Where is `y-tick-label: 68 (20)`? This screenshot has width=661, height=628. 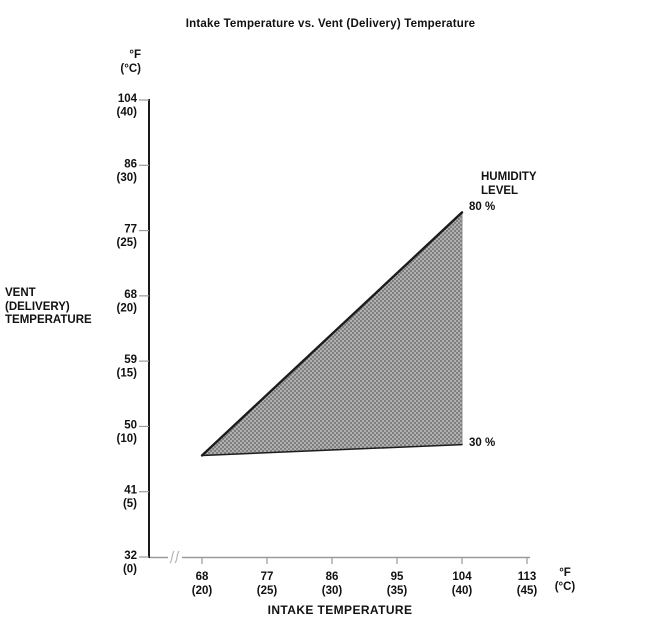
y-tick-label: 68 (20) is located at coordinates (127, 302).